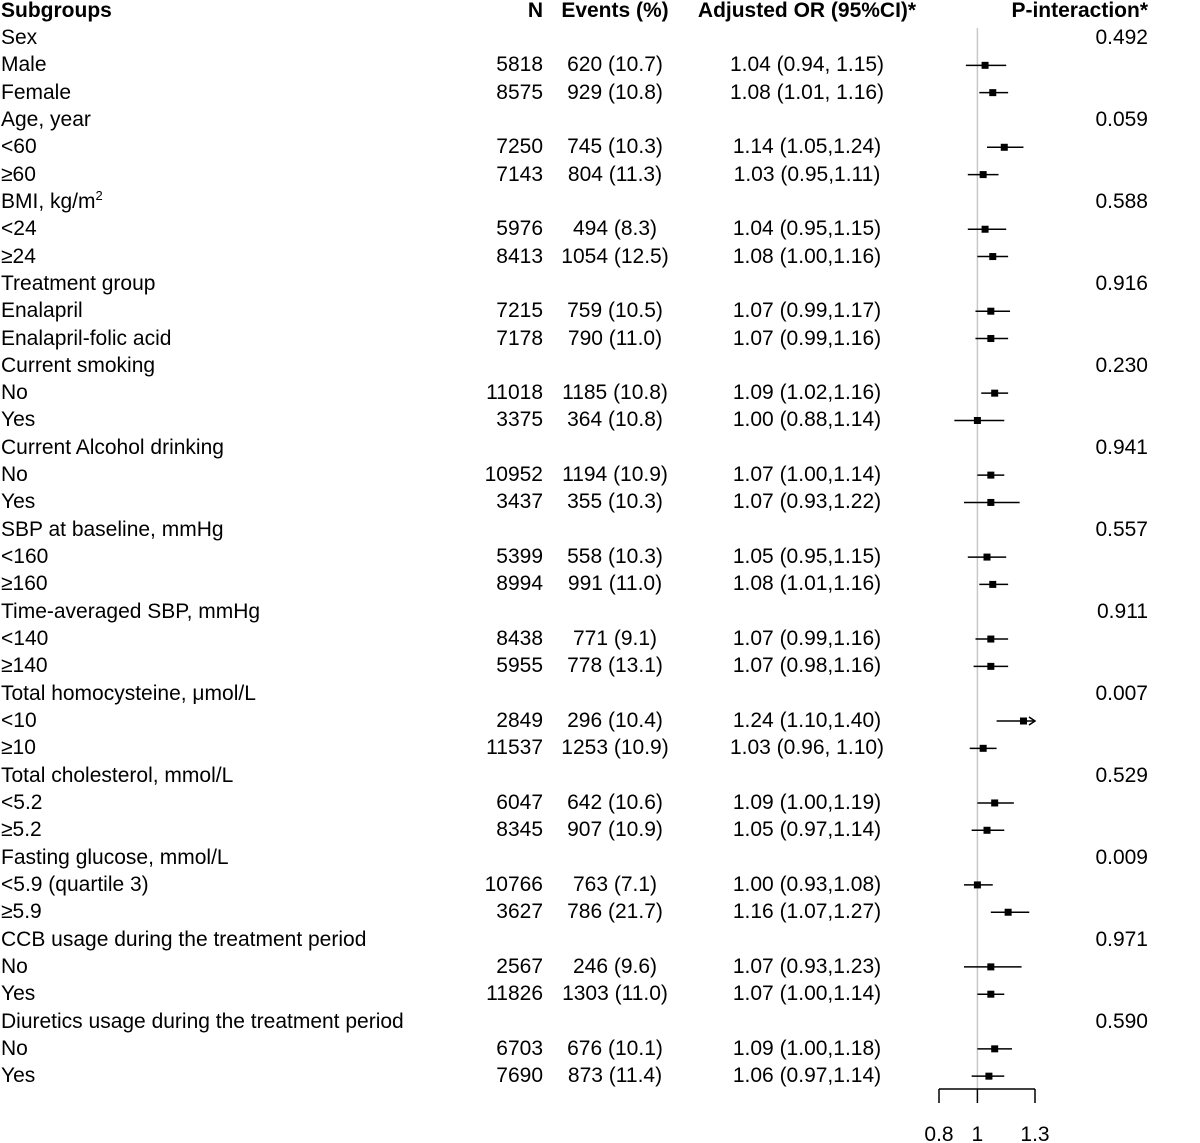 The image size is (1200, 1143). Describe the element at coordinates (1121, 365) in the screenshot. I see `p-interaction: 0.230` at that location.